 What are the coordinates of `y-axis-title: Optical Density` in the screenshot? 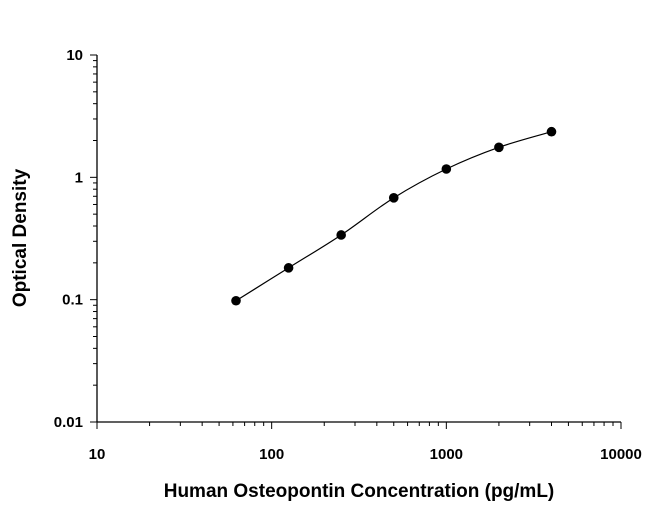 It's located at (20, 237).